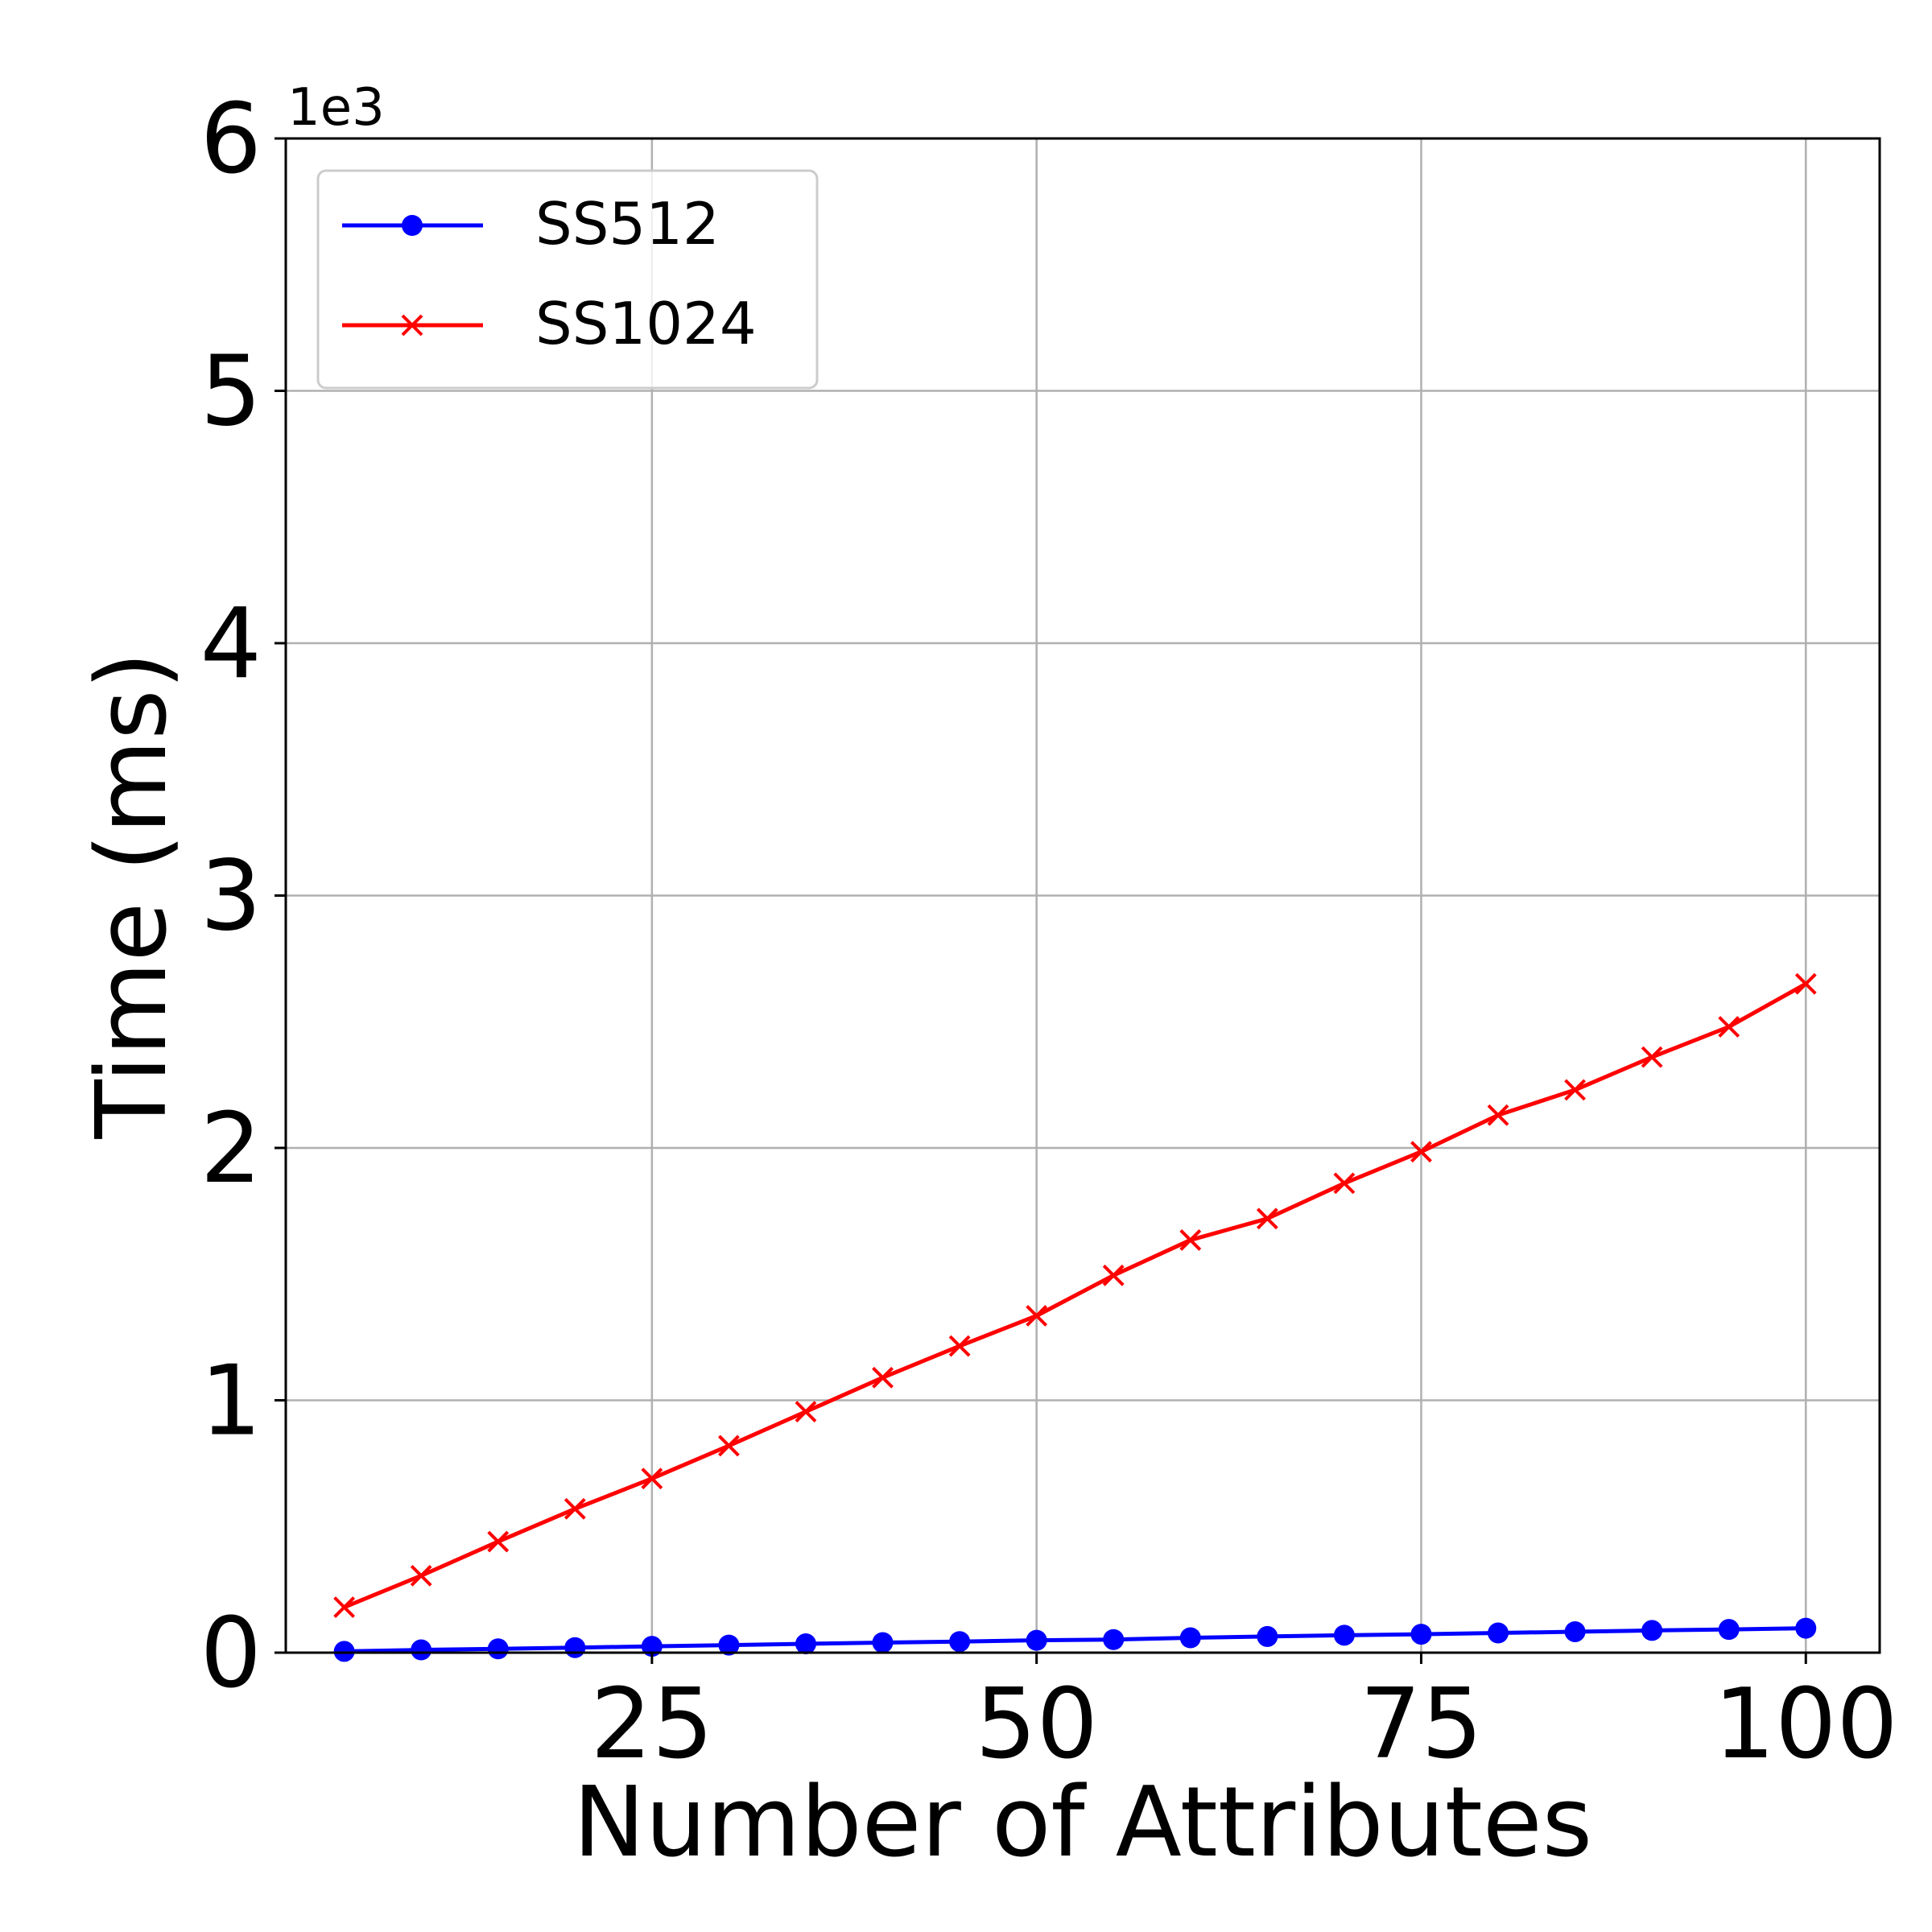  I want to click on y-offset-label: 1e3, so click(336, 108).